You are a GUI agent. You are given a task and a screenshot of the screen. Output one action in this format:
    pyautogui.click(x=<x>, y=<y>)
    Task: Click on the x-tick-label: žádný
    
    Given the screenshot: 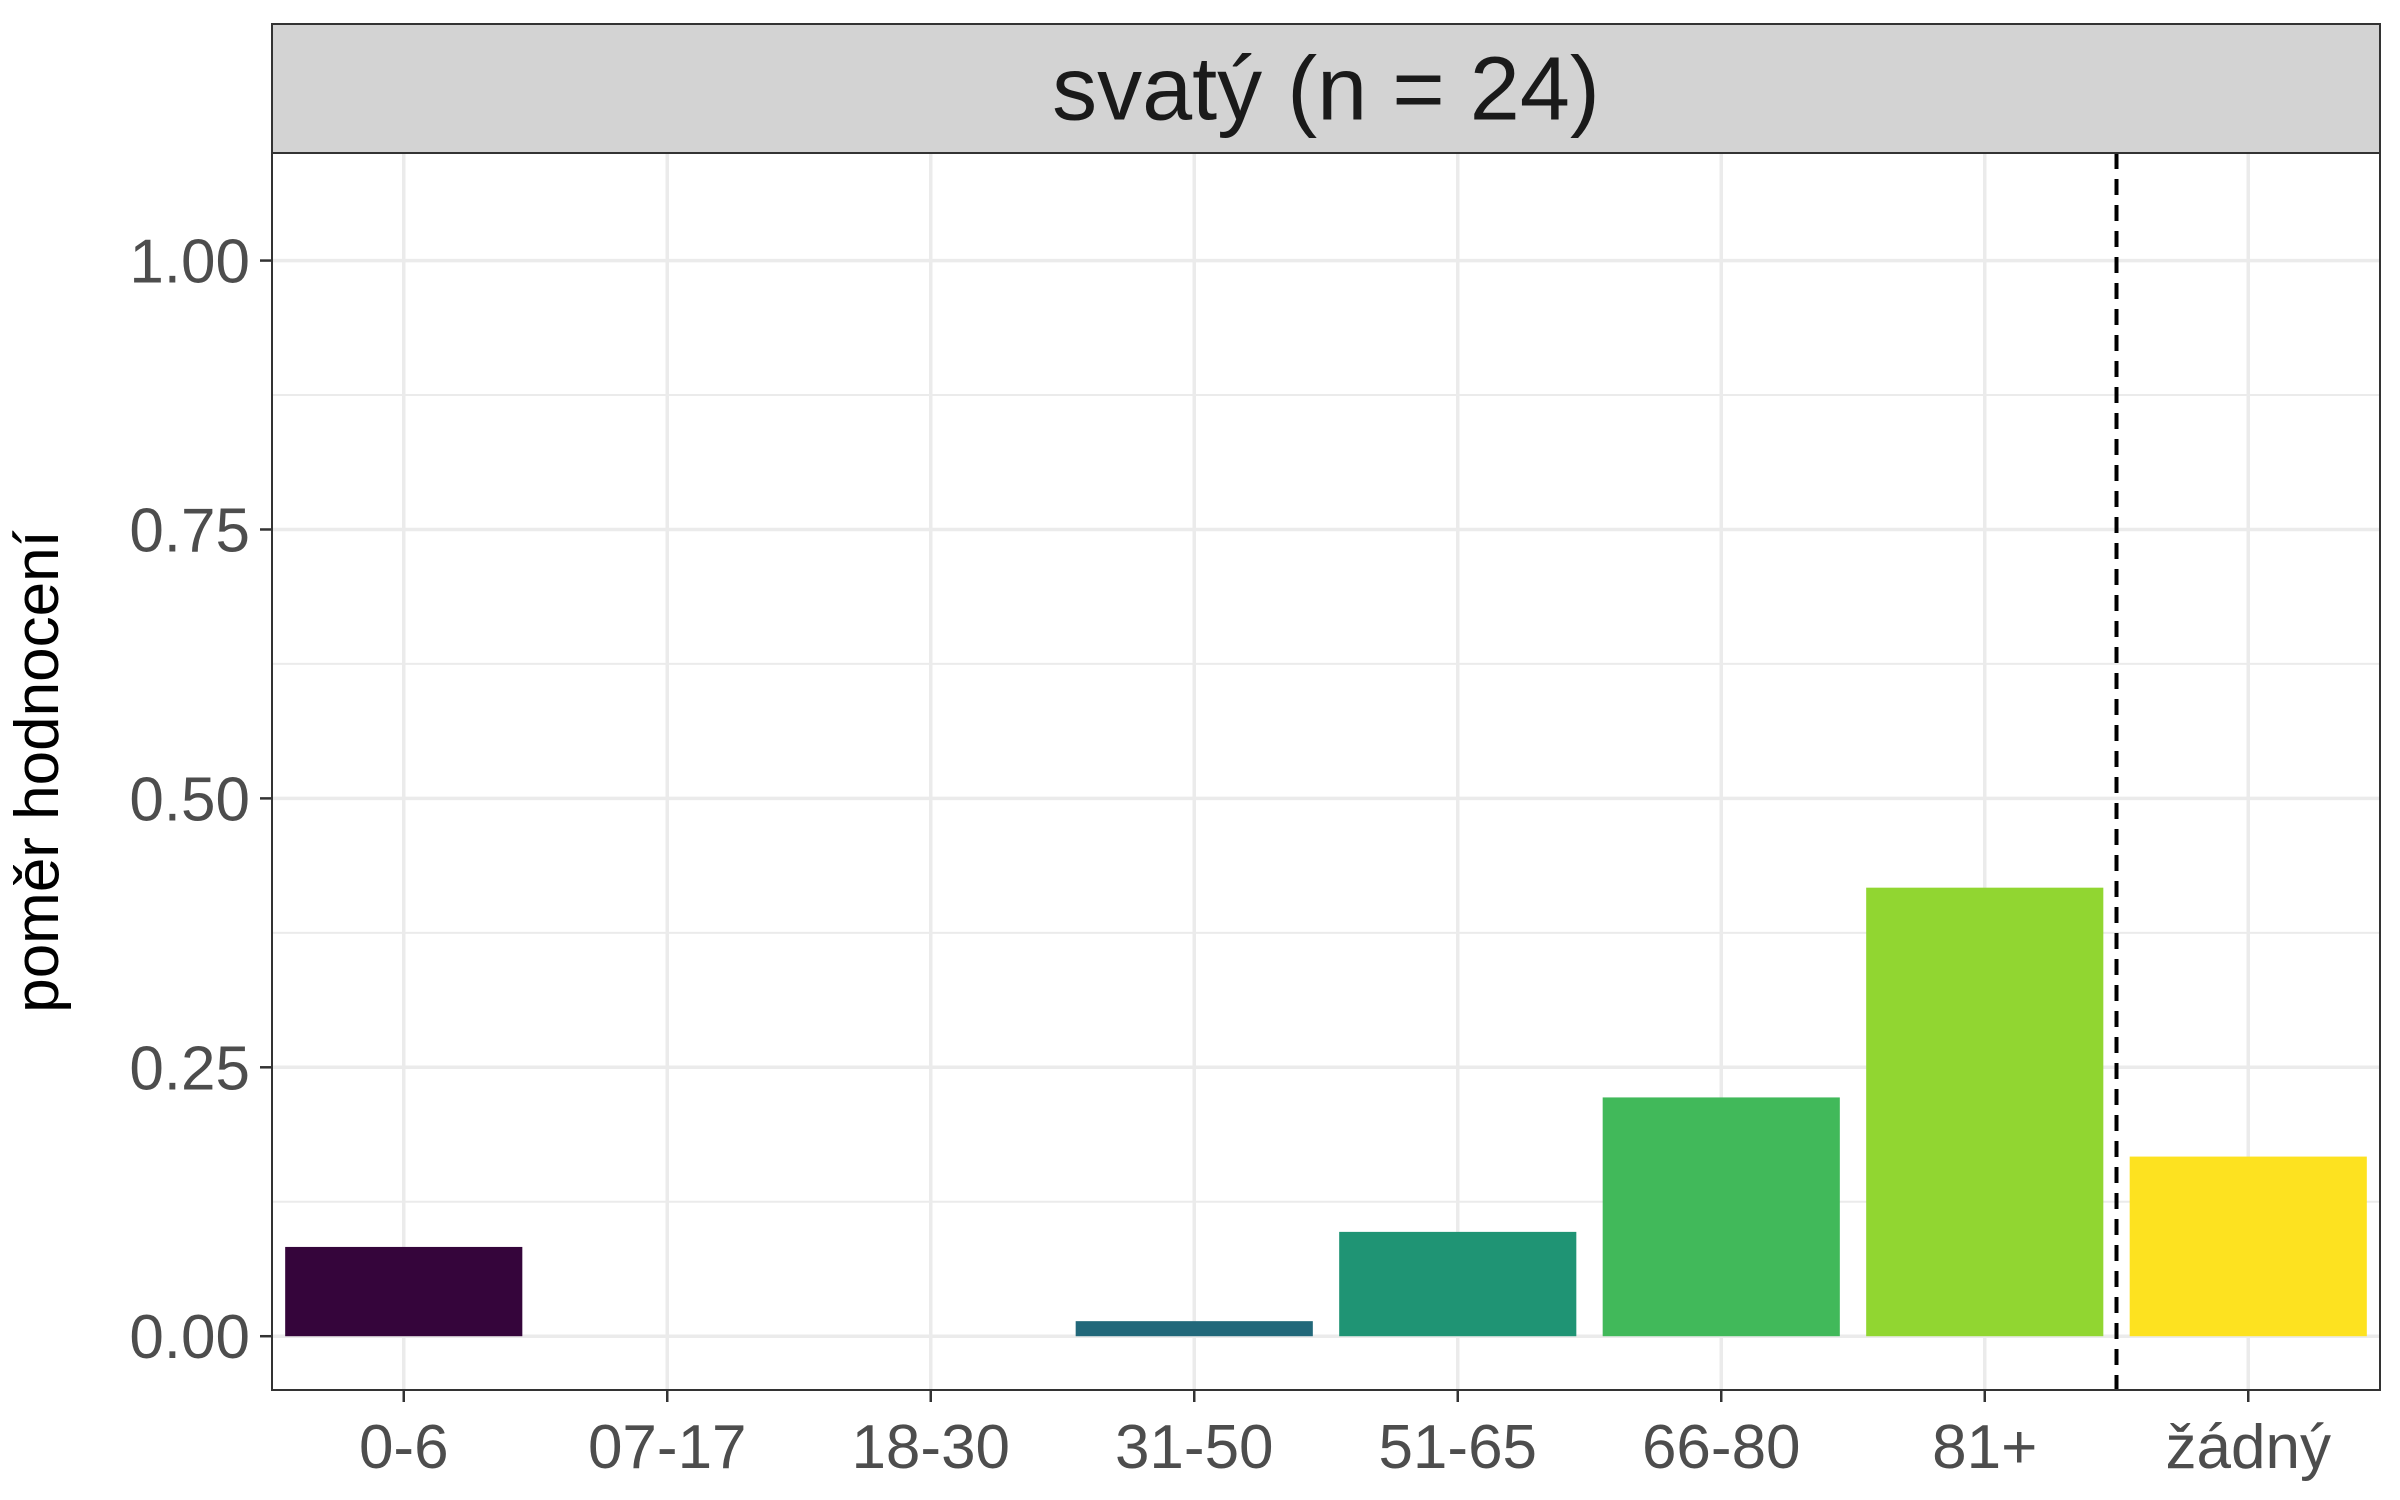 What is the action you would take?
    pyautogui.click(x=2248, y=1447)
    